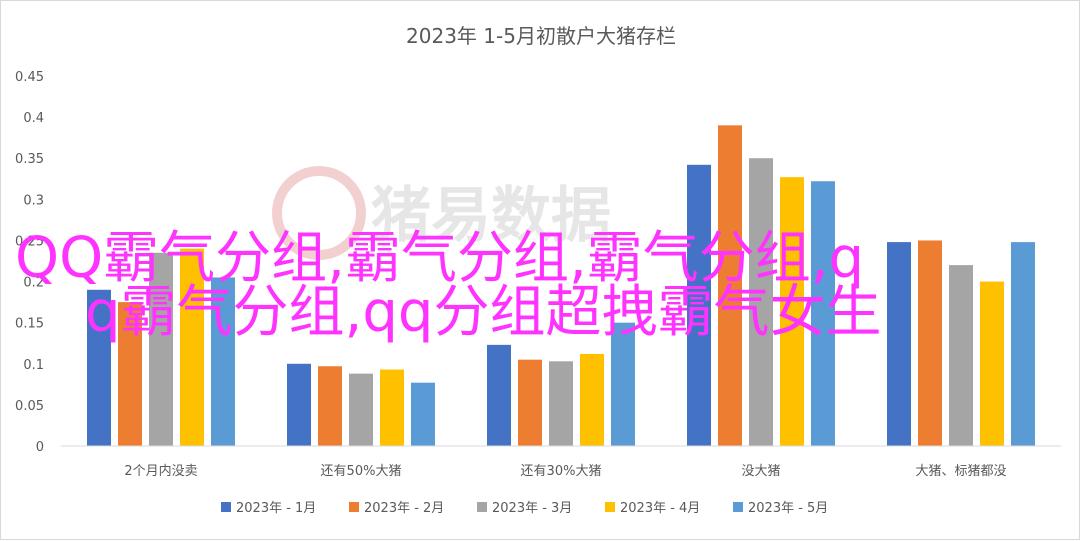 This screenshot has height=541, width=1080. What do you see at coordinates (33, 283) in the screenshot?
I see `y-tick-label: 0.2` at bounding box center [33, 283].